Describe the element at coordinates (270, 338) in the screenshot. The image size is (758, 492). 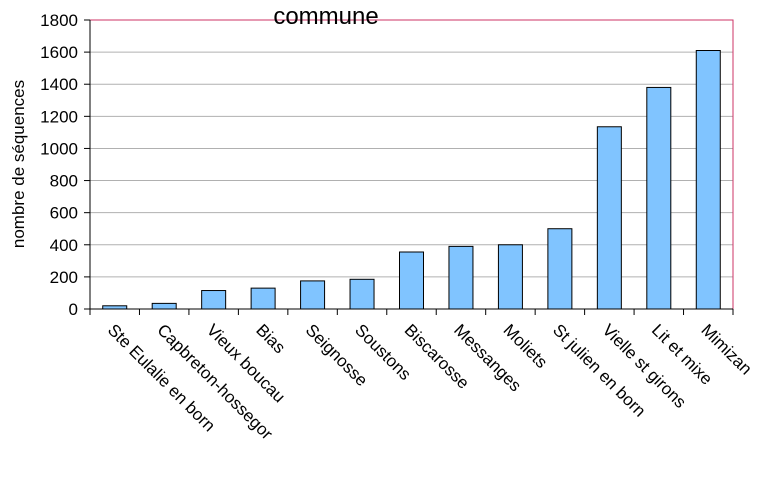
I see `x-tick-label: Bias` at that location.